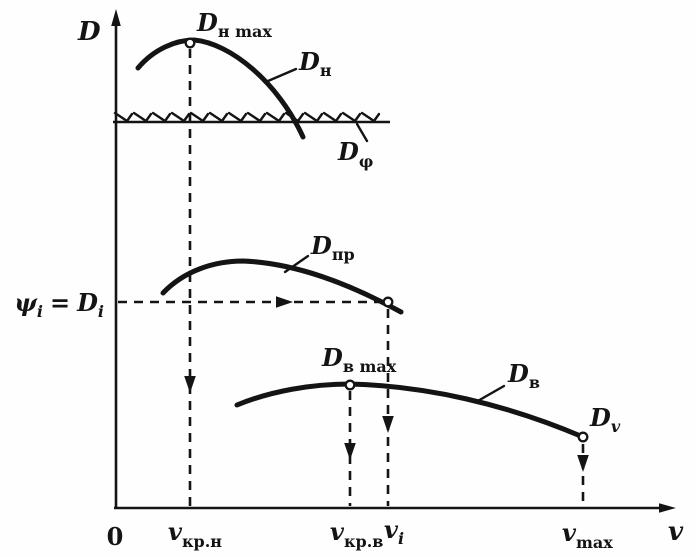 The height and width of the screenshot is (557, 696). What do you see at coordinates (332, 247) in the screenshot?
I see `dpr-label: Dпр` at bounding box center [332, 247].